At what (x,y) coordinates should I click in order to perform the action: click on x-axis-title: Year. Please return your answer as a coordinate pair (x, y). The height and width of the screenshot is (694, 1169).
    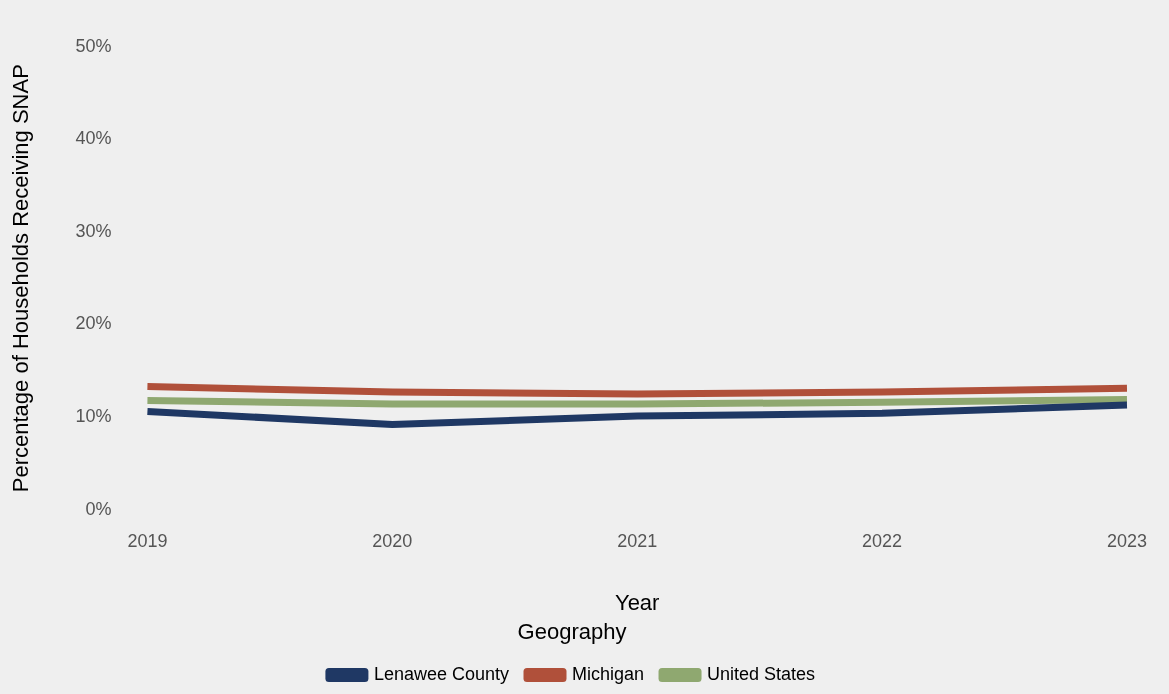
    Looking at the image, I should click on (637, 603).